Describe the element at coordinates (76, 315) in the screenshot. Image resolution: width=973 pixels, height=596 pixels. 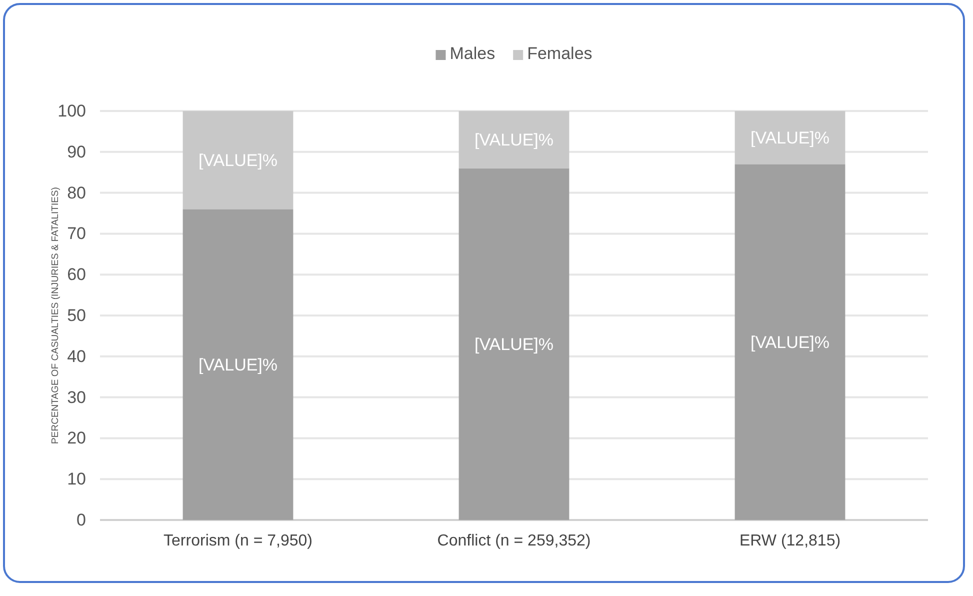
I see `y-tick-label: 50` at that location.